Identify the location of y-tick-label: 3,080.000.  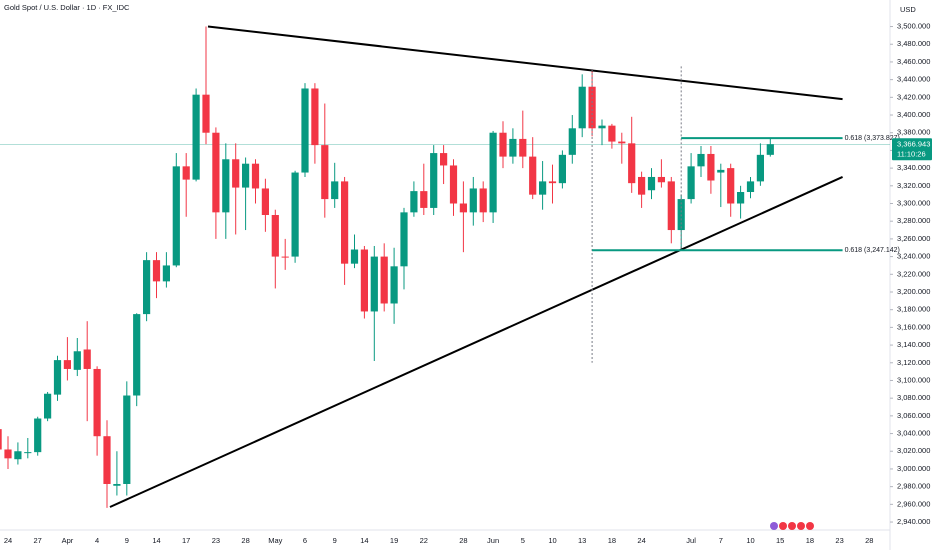
(913, 397).